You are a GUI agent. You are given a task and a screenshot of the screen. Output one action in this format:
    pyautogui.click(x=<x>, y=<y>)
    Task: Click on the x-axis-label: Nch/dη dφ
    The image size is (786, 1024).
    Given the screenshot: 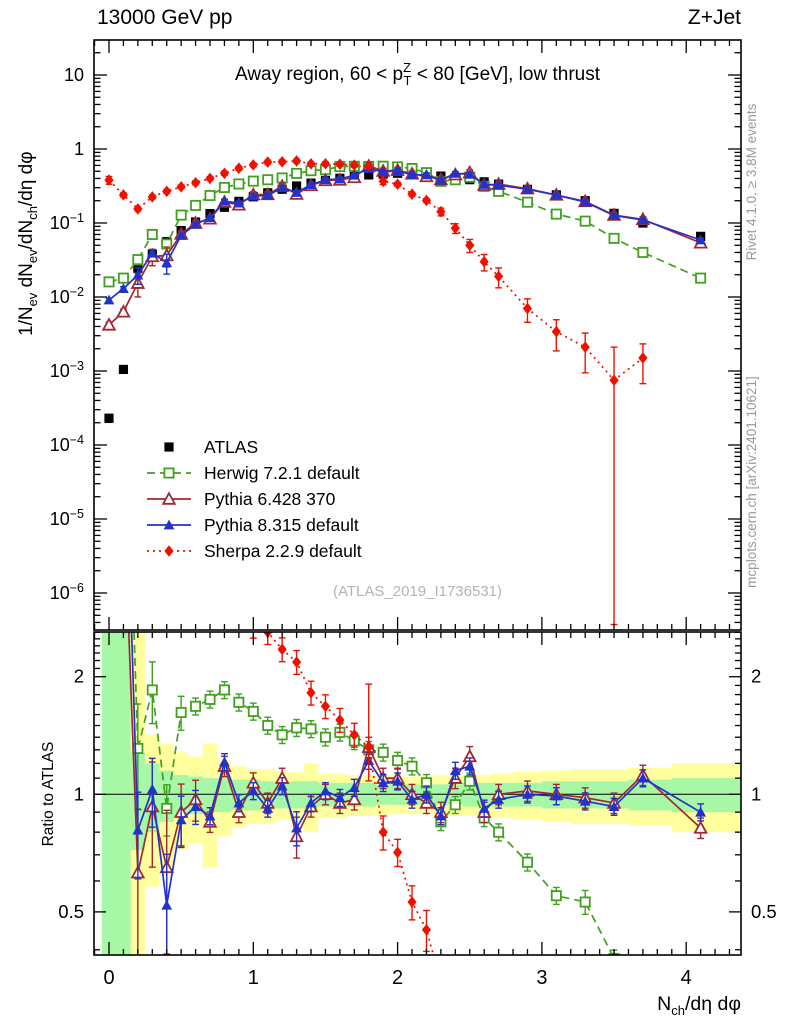 What is the action you would take?
    pyautogui.click(x=699, y=1005)
    